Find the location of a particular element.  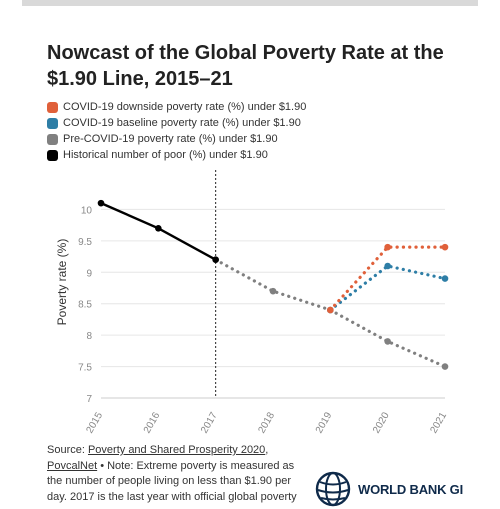

x-tick-labels: 2015 2016 2017 2018 2019 2020 2021 is located at coordinates (266, 422).